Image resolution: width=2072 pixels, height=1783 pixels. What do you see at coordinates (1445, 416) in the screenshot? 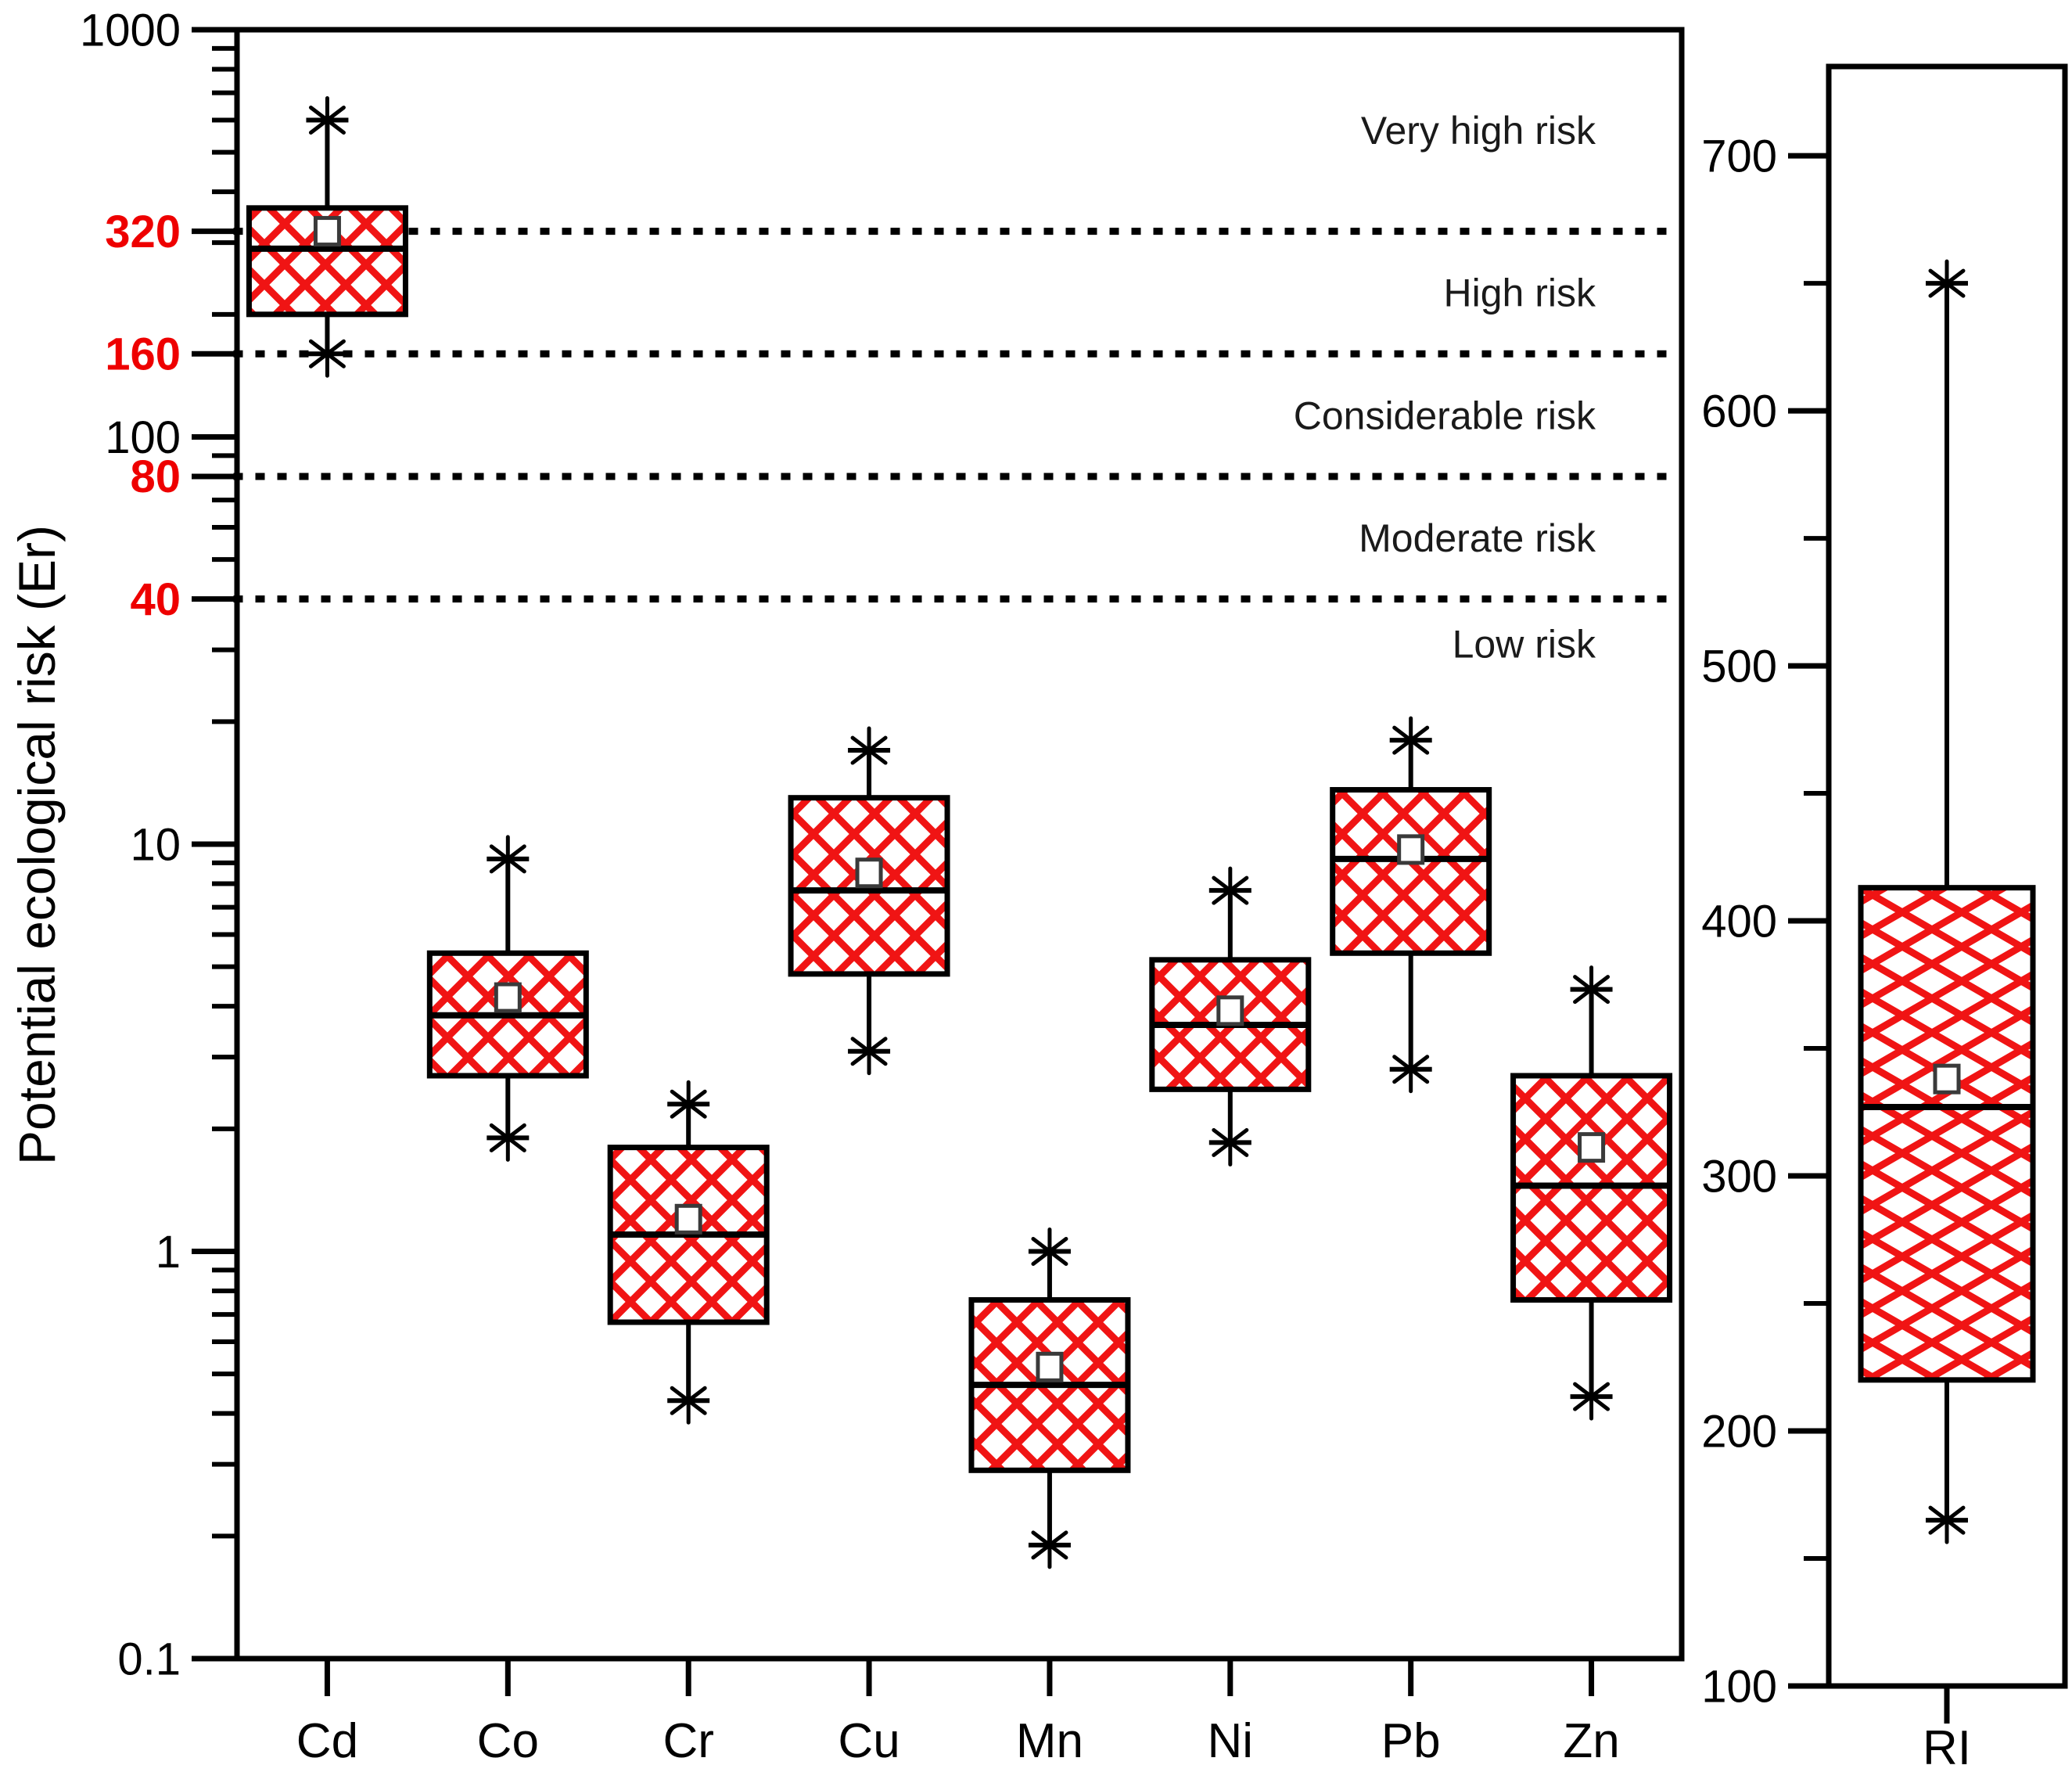
I see `risk-zone-label: Considerable risk` at bounding box center [1445, 416].